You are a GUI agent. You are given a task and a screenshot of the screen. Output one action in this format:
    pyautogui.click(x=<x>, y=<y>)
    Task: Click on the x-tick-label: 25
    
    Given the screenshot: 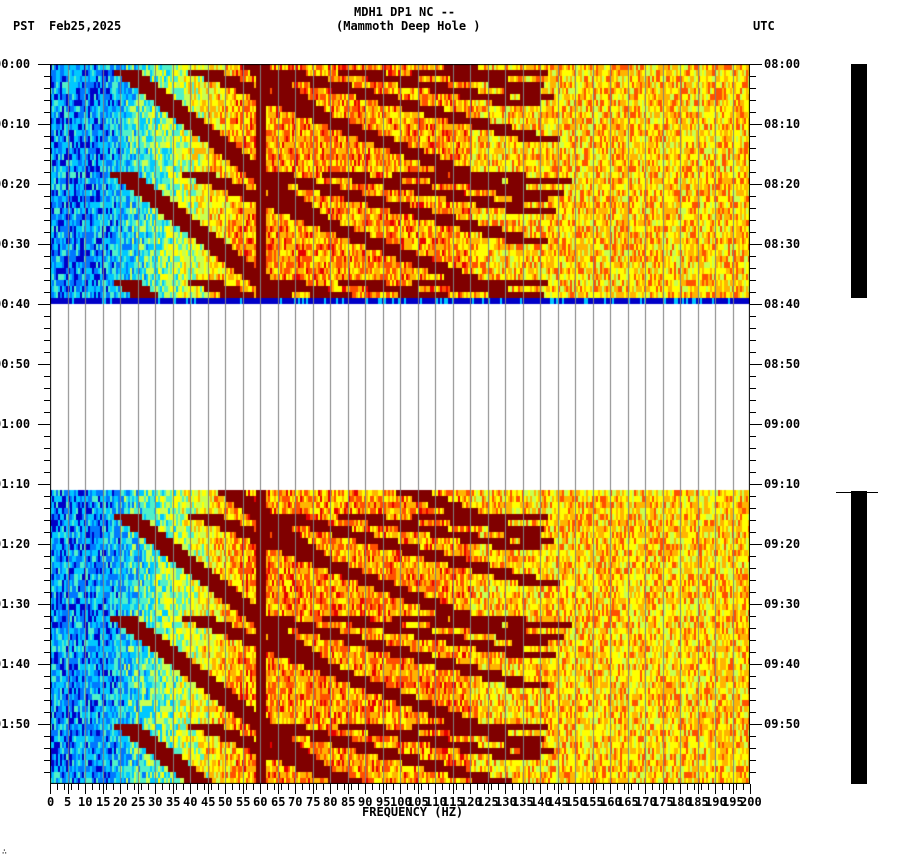 What is the action you would take?
    pyautogui.click(x=138, y=802)
    